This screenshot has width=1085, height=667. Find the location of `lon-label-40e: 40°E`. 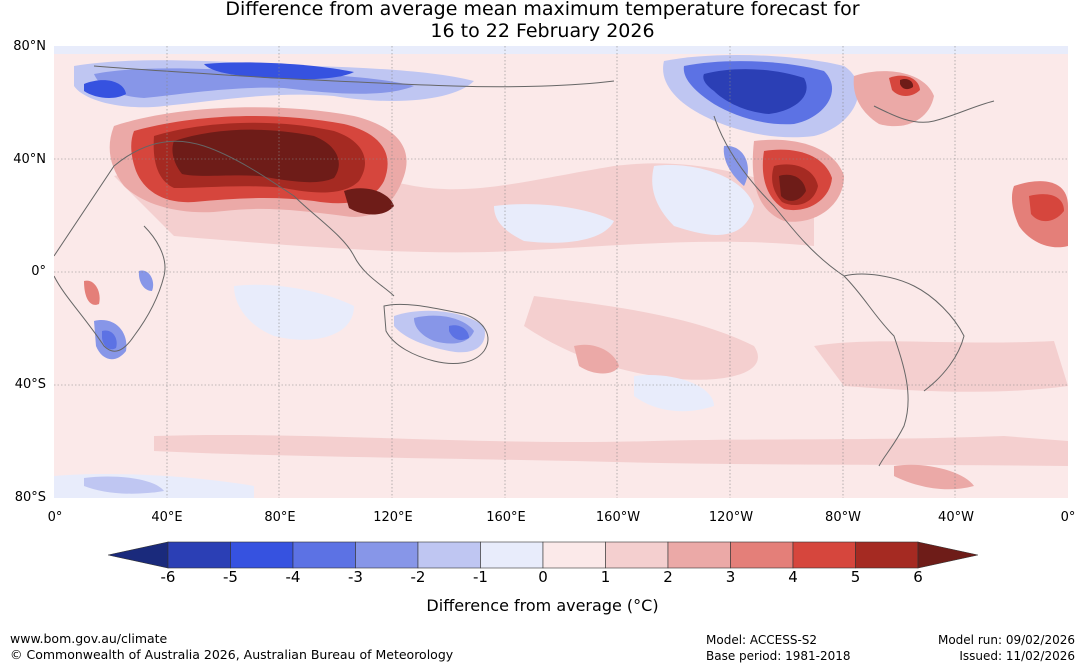

lon-label-40e: 40°E is located at coordinates (167, 517).